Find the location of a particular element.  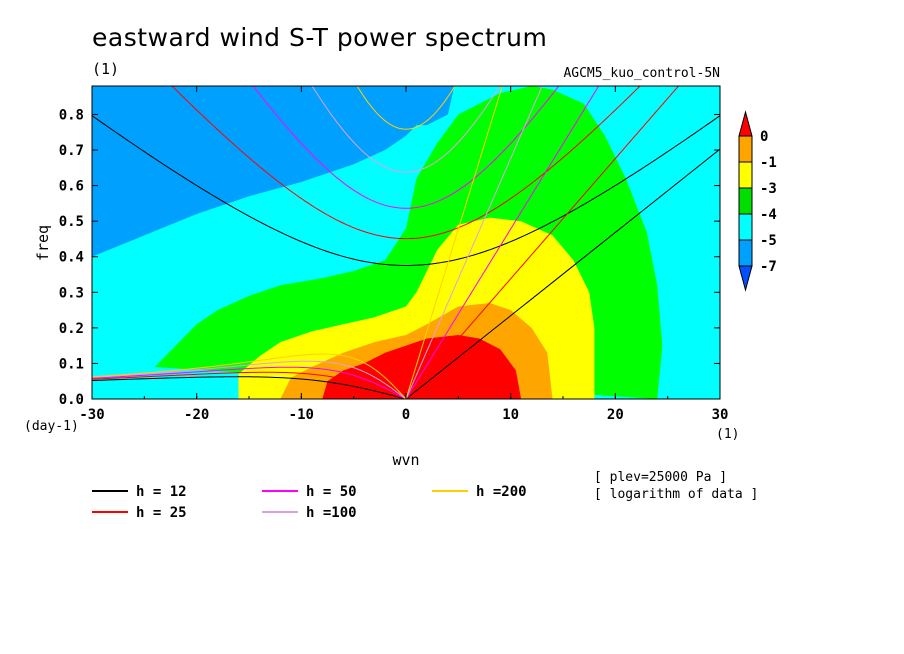

legend-label: h =200 is located at coordinates (501, 492).